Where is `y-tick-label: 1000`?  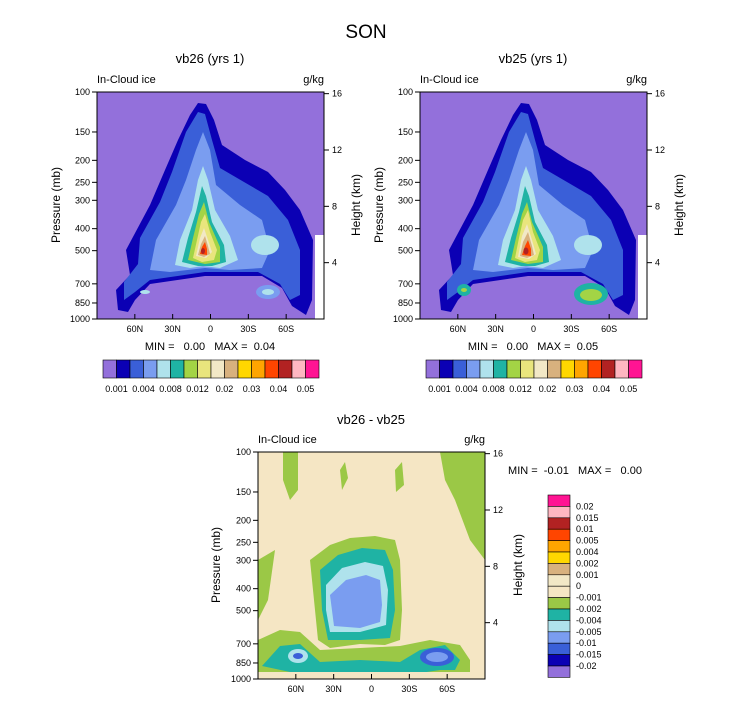
y-tick-label: 1000 is located at coordinates (80, 319).